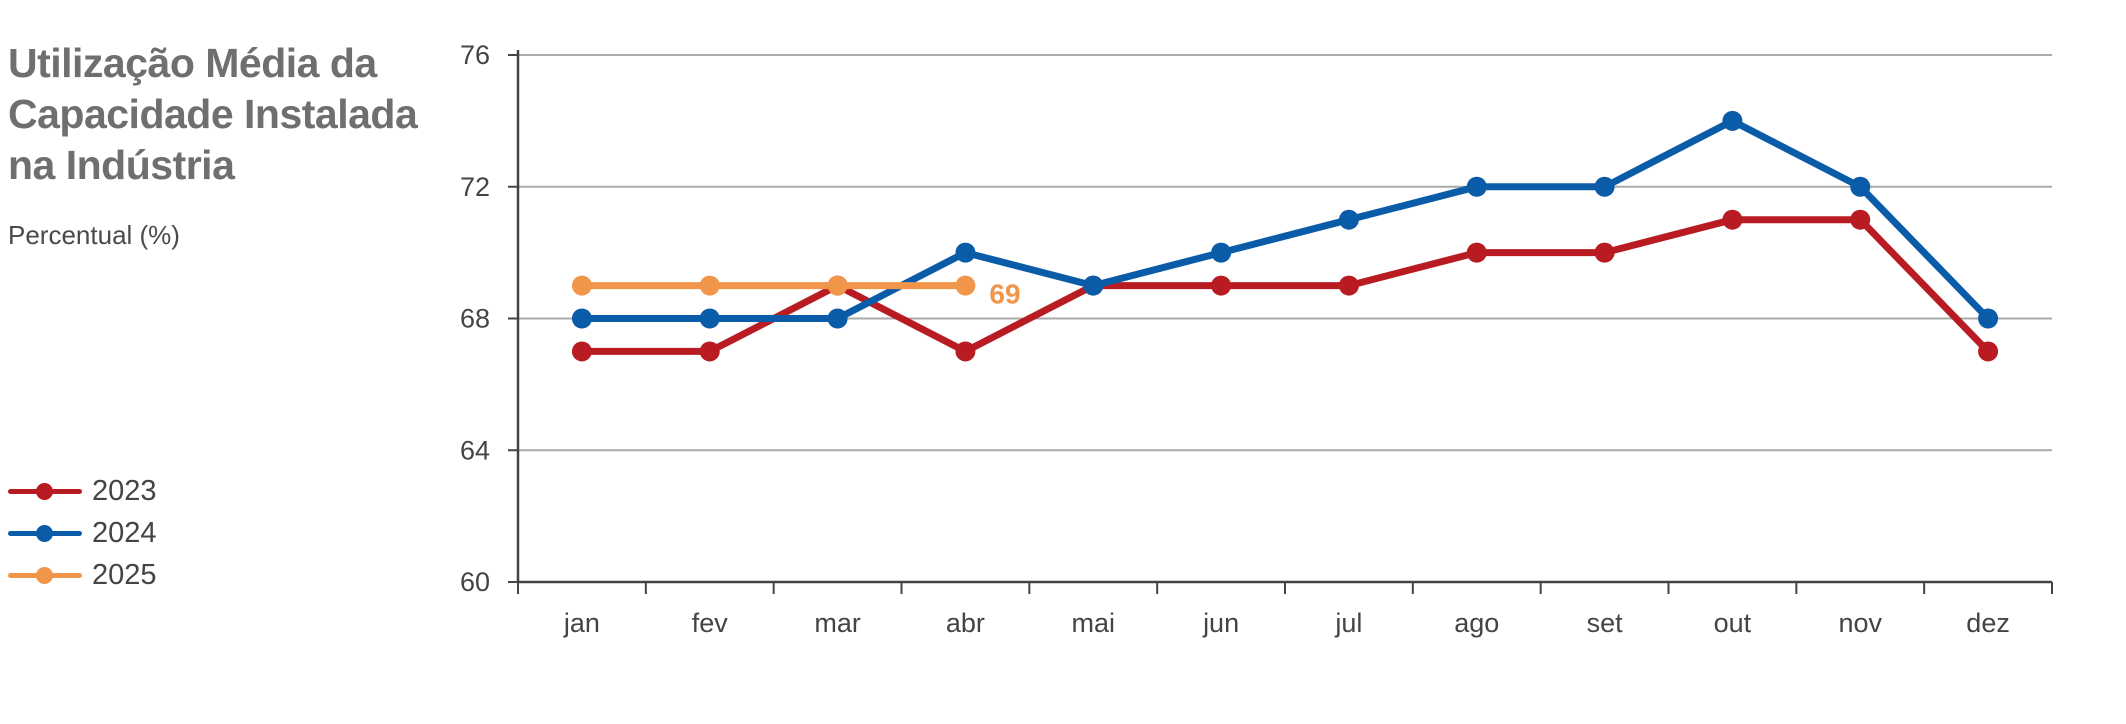  I want to click on legend-dot-2023, so click(44, 491).